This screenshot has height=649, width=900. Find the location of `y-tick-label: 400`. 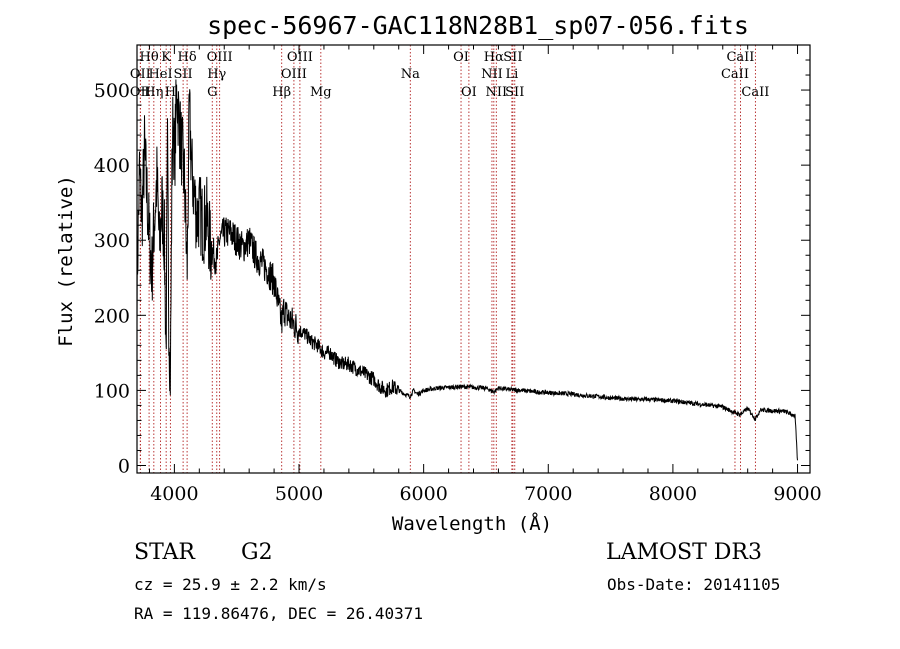

y-tick-label: 400 is located at coordinates (112, 166).